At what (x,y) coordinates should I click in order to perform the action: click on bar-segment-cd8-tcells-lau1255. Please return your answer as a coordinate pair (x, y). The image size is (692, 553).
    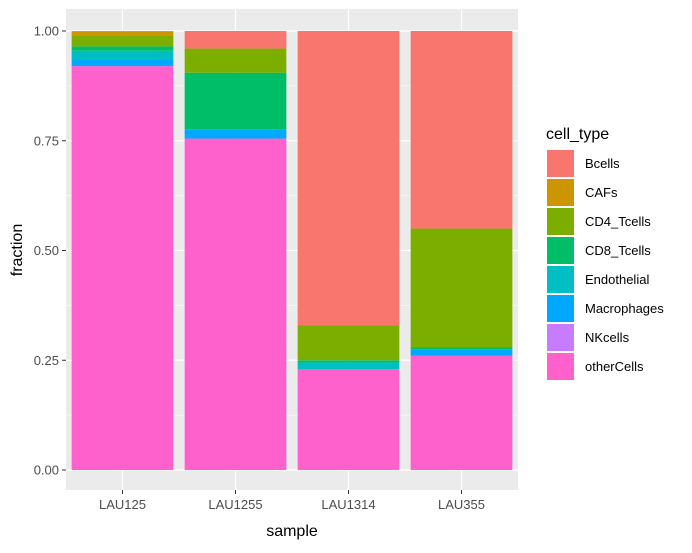
    Looking at the image, I should click on (235, 101).